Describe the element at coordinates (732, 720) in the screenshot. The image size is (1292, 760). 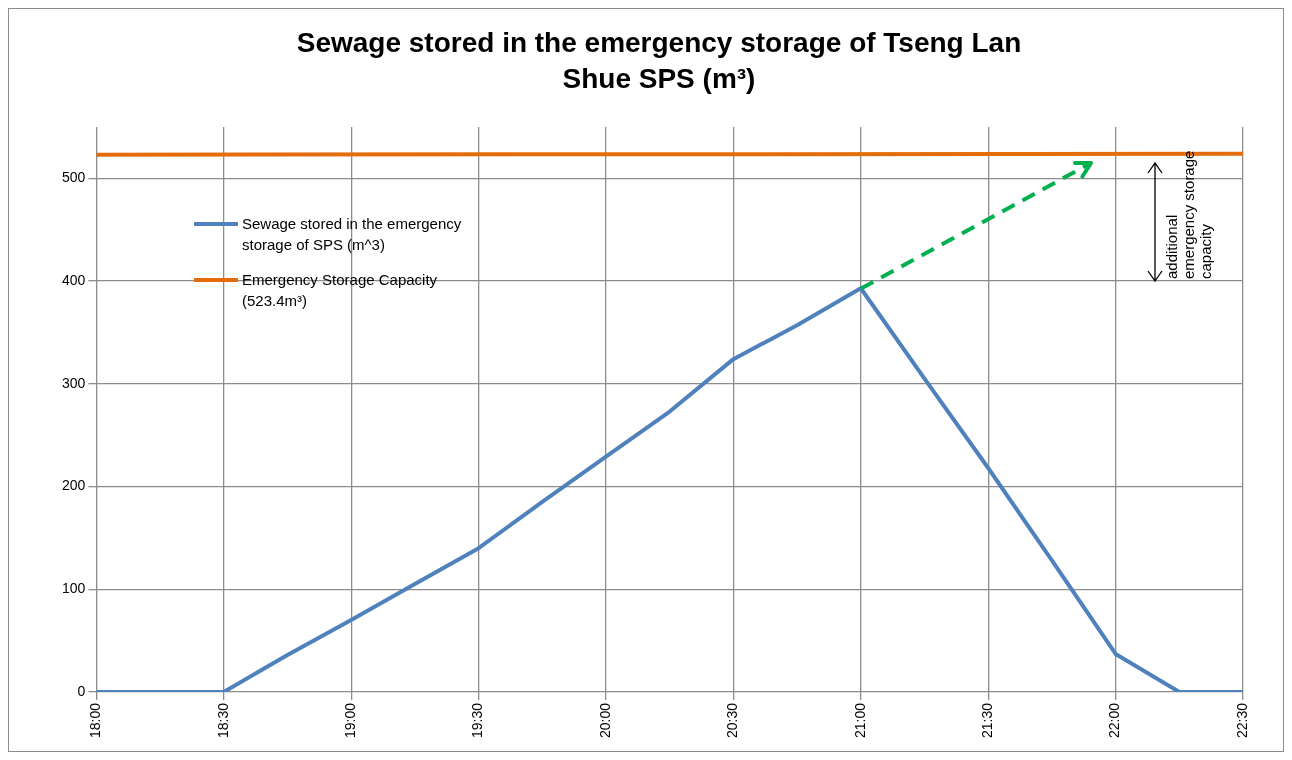
I see `x-tick-label: 20:30` at that location.